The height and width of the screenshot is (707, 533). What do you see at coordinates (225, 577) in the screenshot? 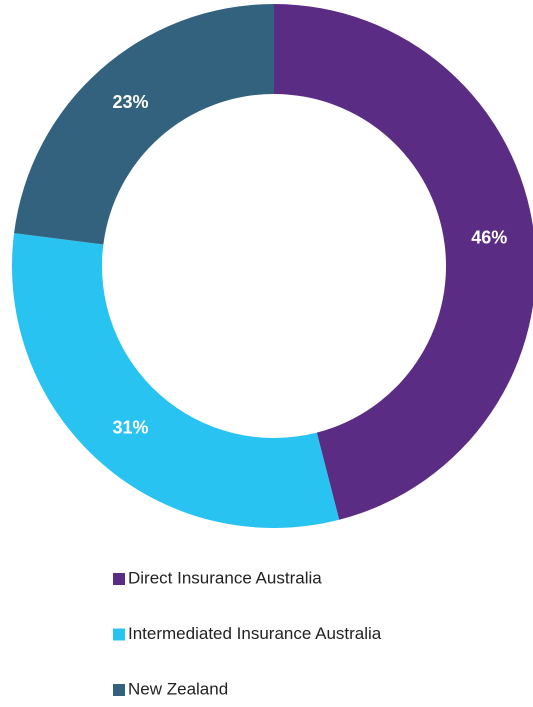
I see `legend-label: Direct Insurance Australia` at bounding box center [225, 577].